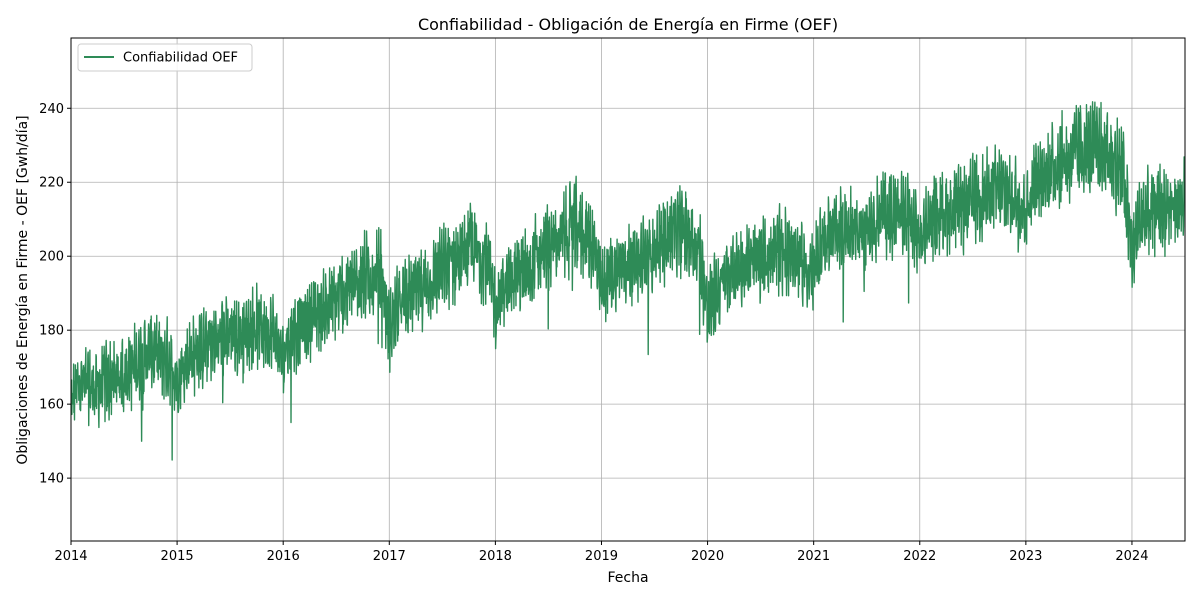  Describe the element at coordinates (51, 109) in the screenshot. I see `y-tick-label: 240` at that location.